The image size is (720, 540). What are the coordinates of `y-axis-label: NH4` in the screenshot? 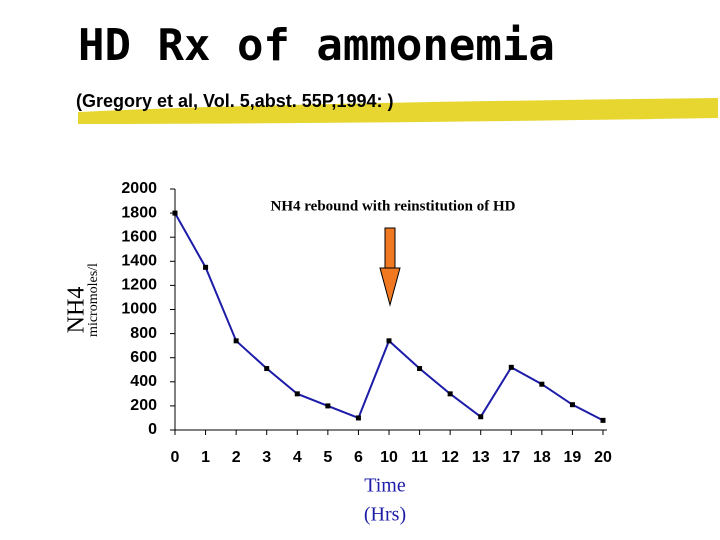 It's located at (77, 310).